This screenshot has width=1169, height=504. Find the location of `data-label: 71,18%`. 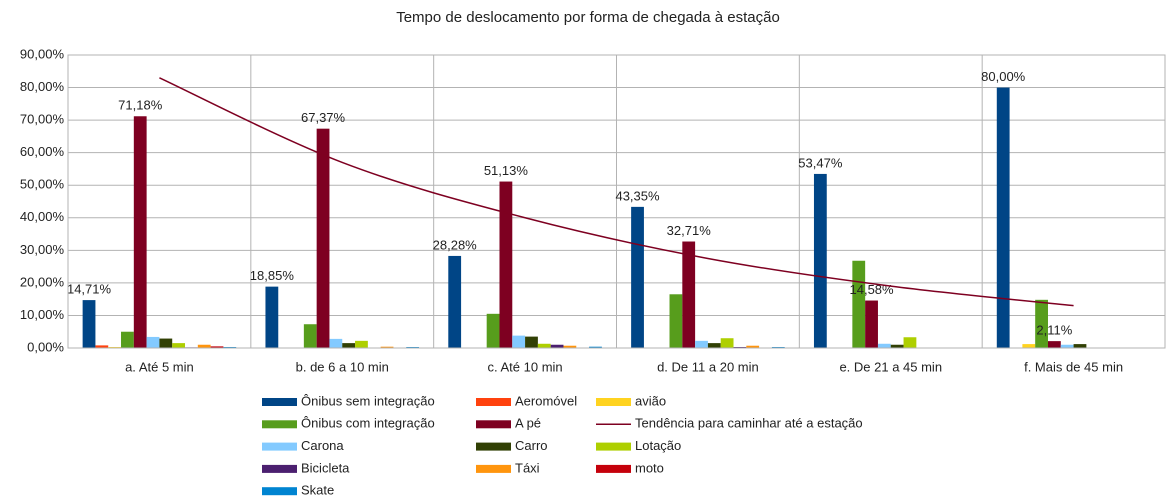

data-label: 71,18% is located at coordinates (140, 105).